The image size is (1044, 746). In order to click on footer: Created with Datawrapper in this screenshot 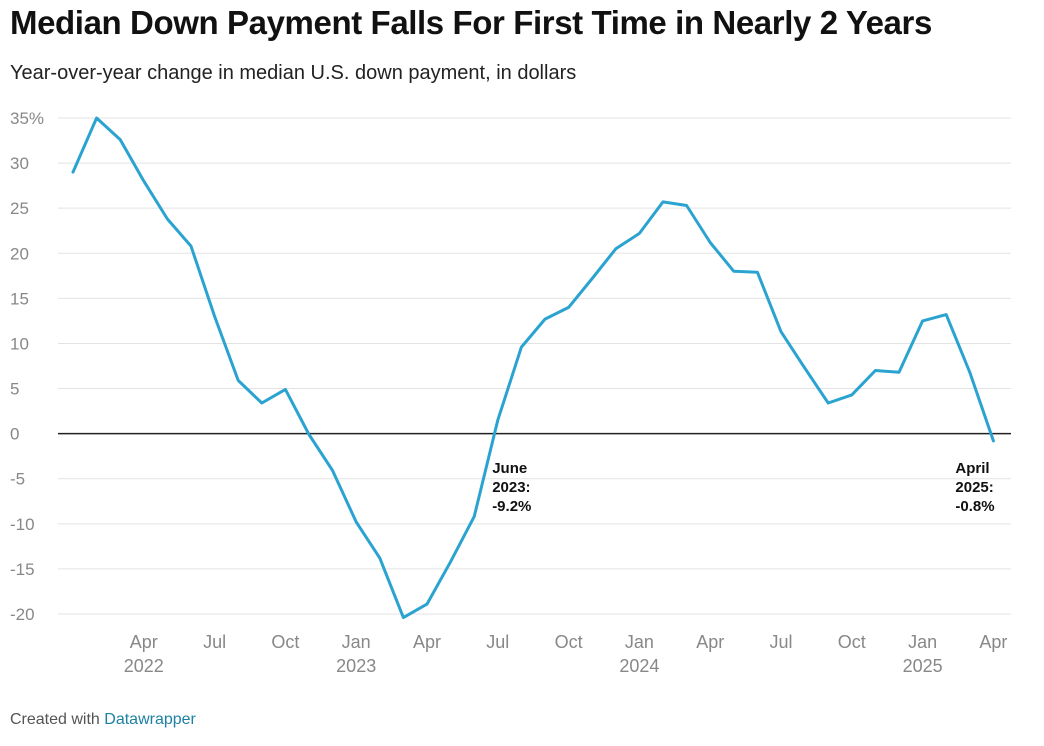, I will do `click(103, 720)`.